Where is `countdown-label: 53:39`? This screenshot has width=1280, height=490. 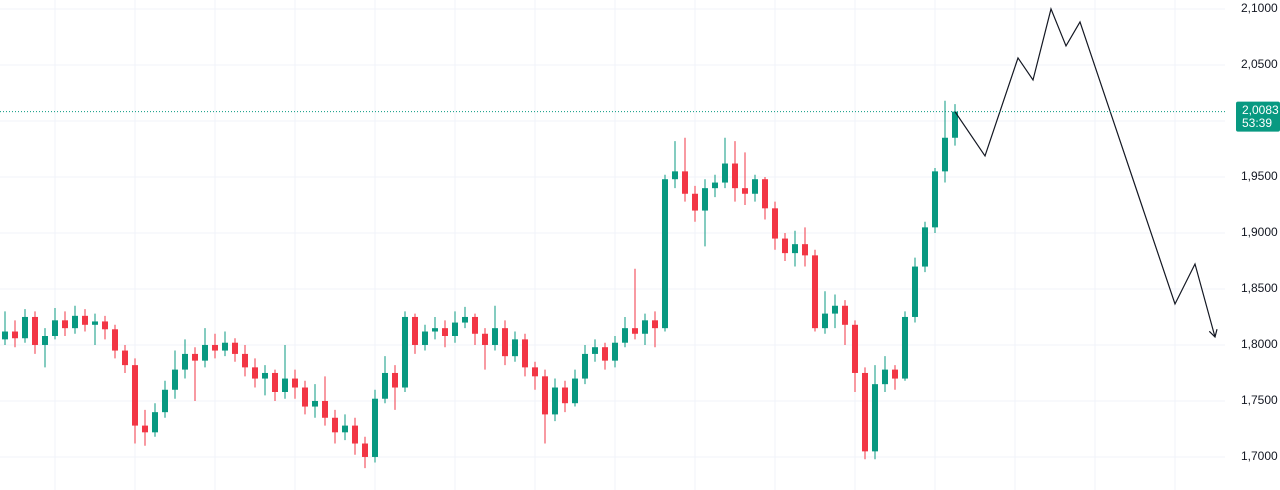 countdown-label: 53:39 is located at coordinates (1257, 123).